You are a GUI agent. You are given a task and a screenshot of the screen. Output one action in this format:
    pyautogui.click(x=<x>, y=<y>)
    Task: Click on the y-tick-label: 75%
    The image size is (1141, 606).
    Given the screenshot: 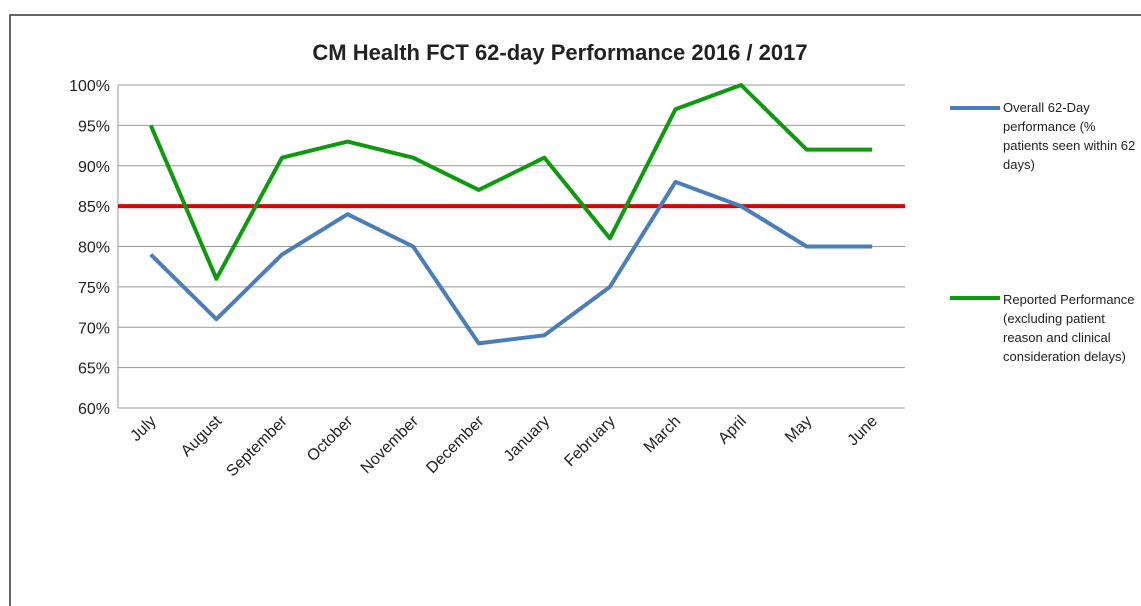 What is the action you would take?
    pyautogui.click(x=94, y=288)
    